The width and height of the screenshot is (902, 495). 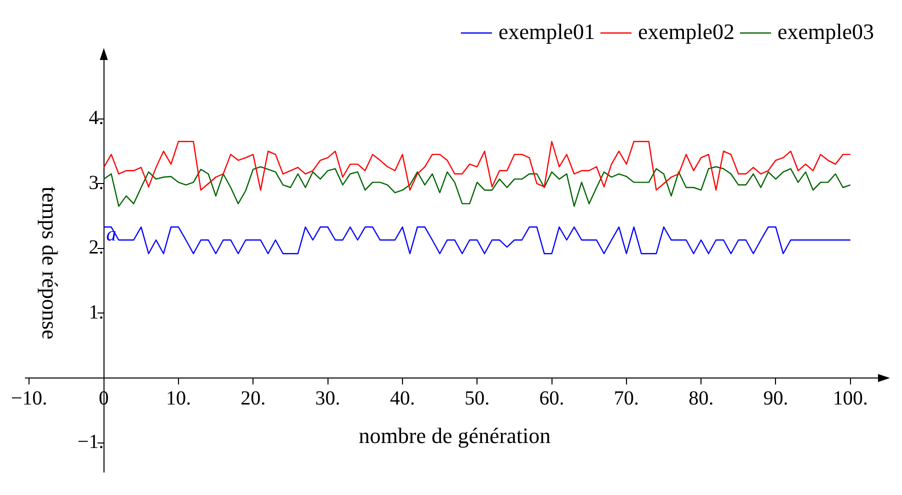 I want to click on x-tick-label: 10., so click(x=178, y=398).